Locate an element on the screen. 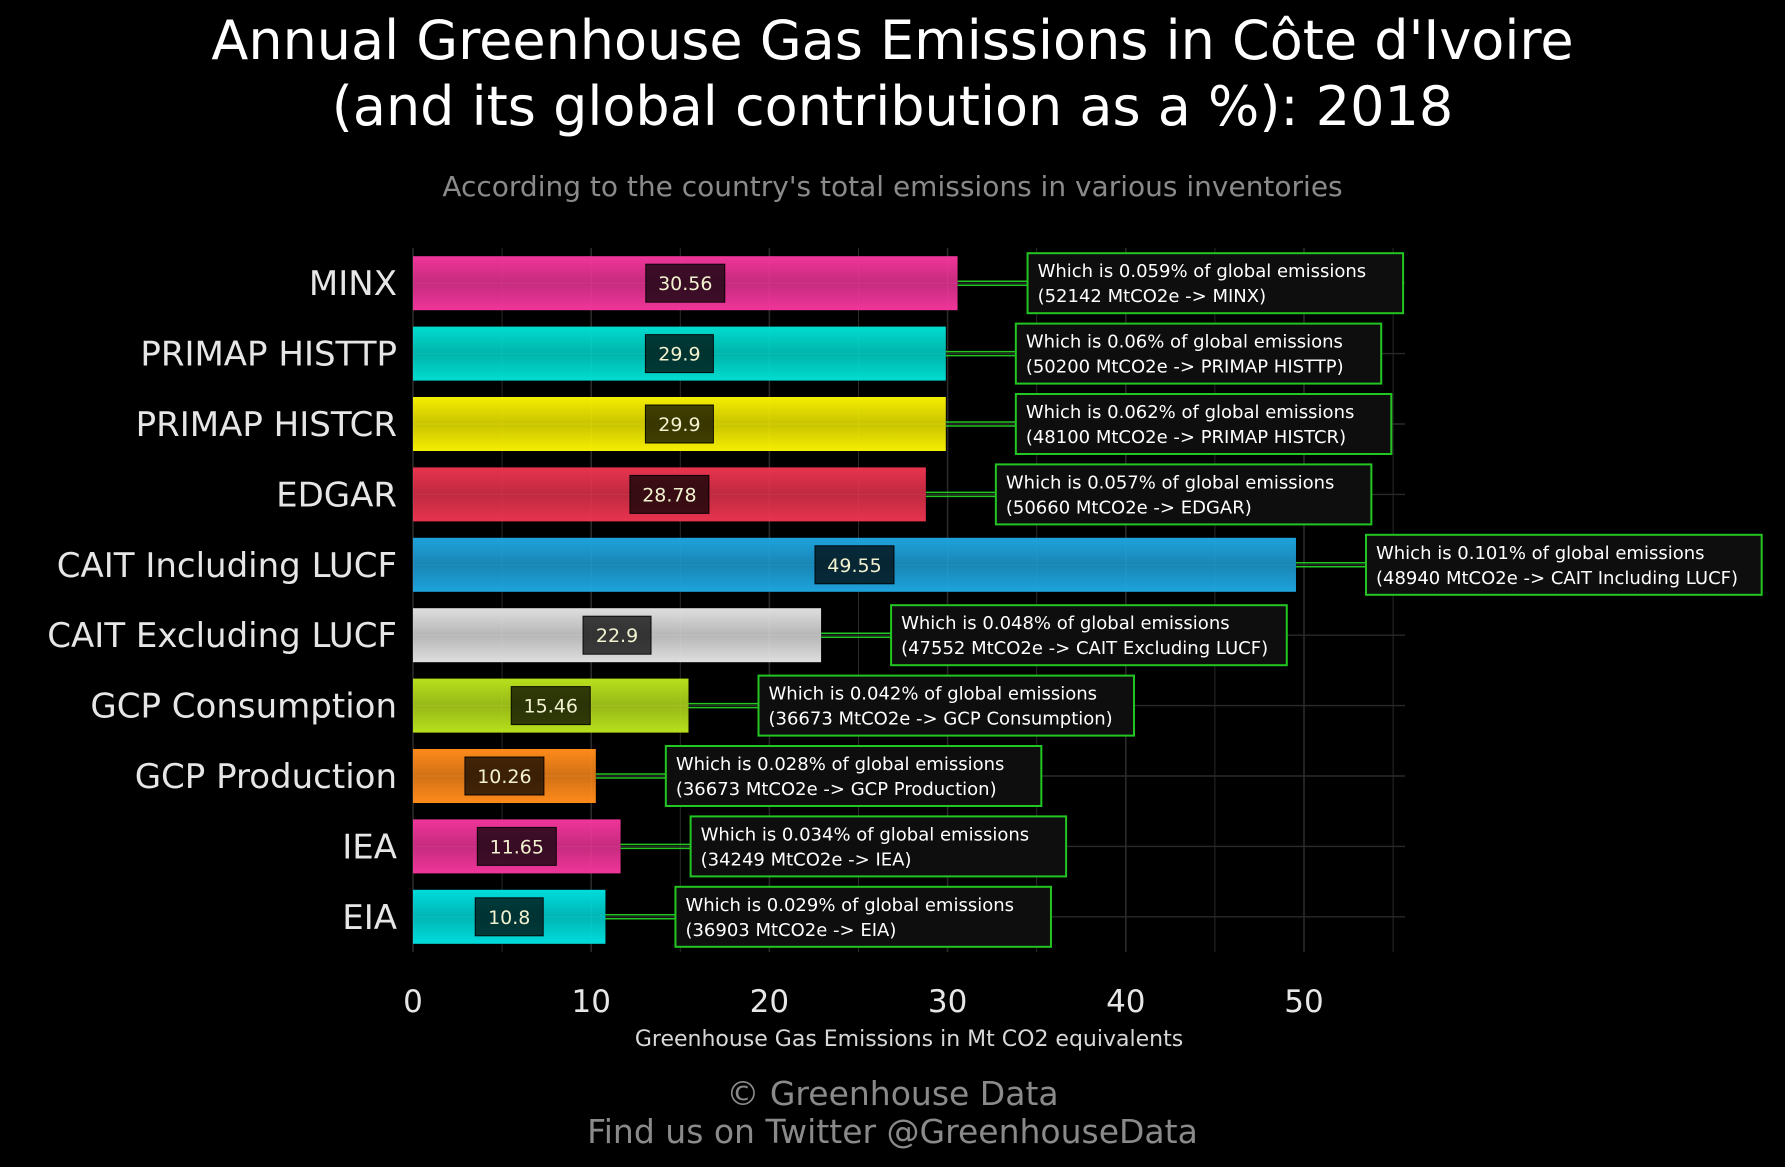 This screenshot has height=1167, width=1785. value-label-box-gcp-consumption is located at coordinates (550, 706).